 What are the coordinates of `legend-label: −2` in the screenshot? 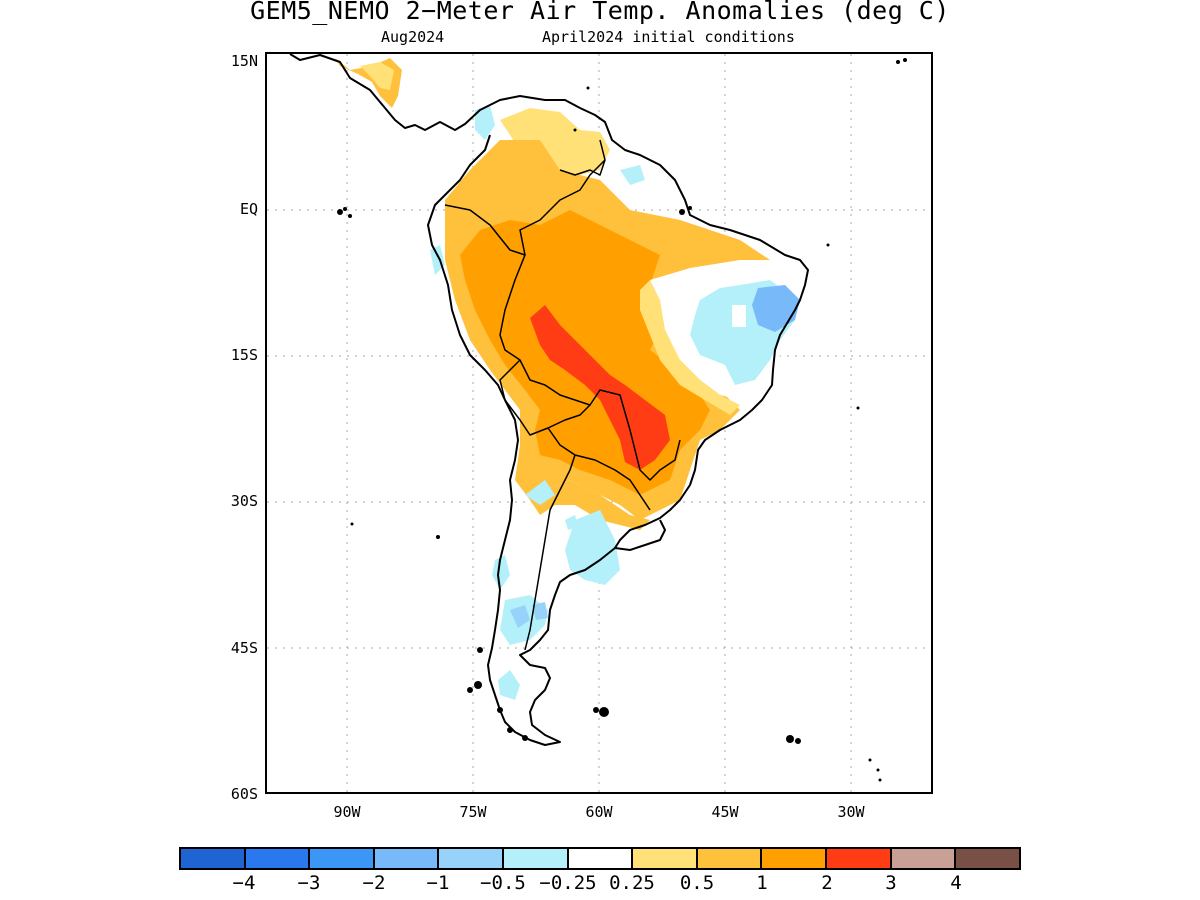 It's located at (374, 883).